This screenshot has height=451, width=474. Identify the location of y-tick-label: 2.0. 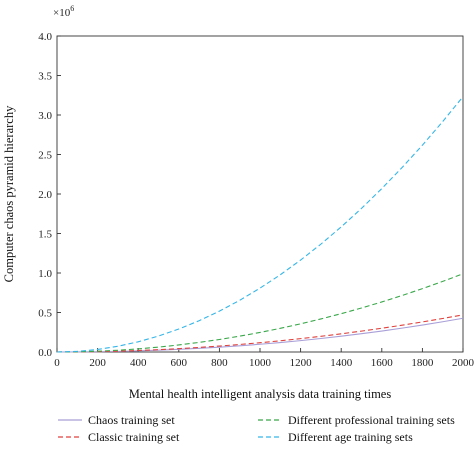
(45, 195).